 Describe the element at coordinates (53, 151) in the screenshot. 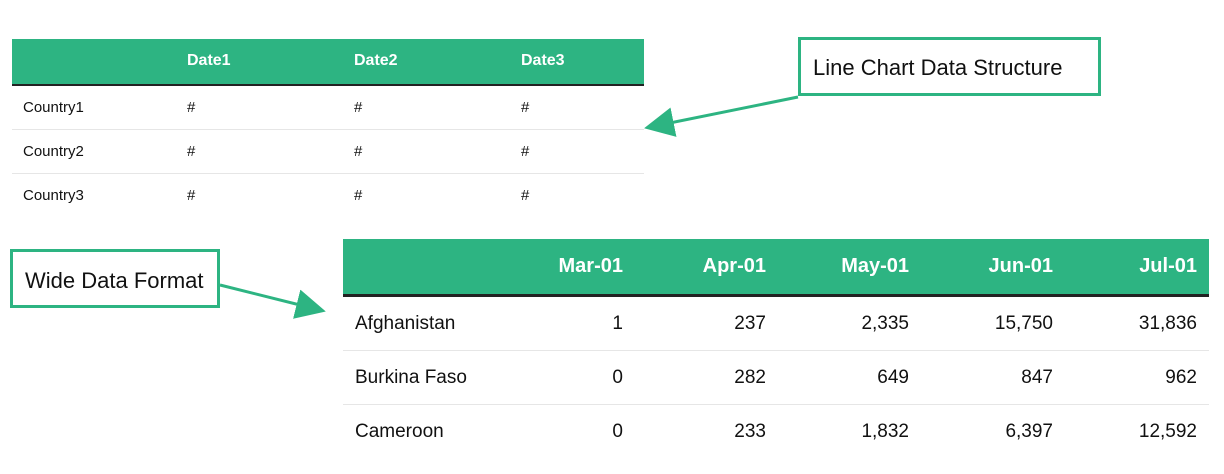

I see `row-label: Country2` at that location.